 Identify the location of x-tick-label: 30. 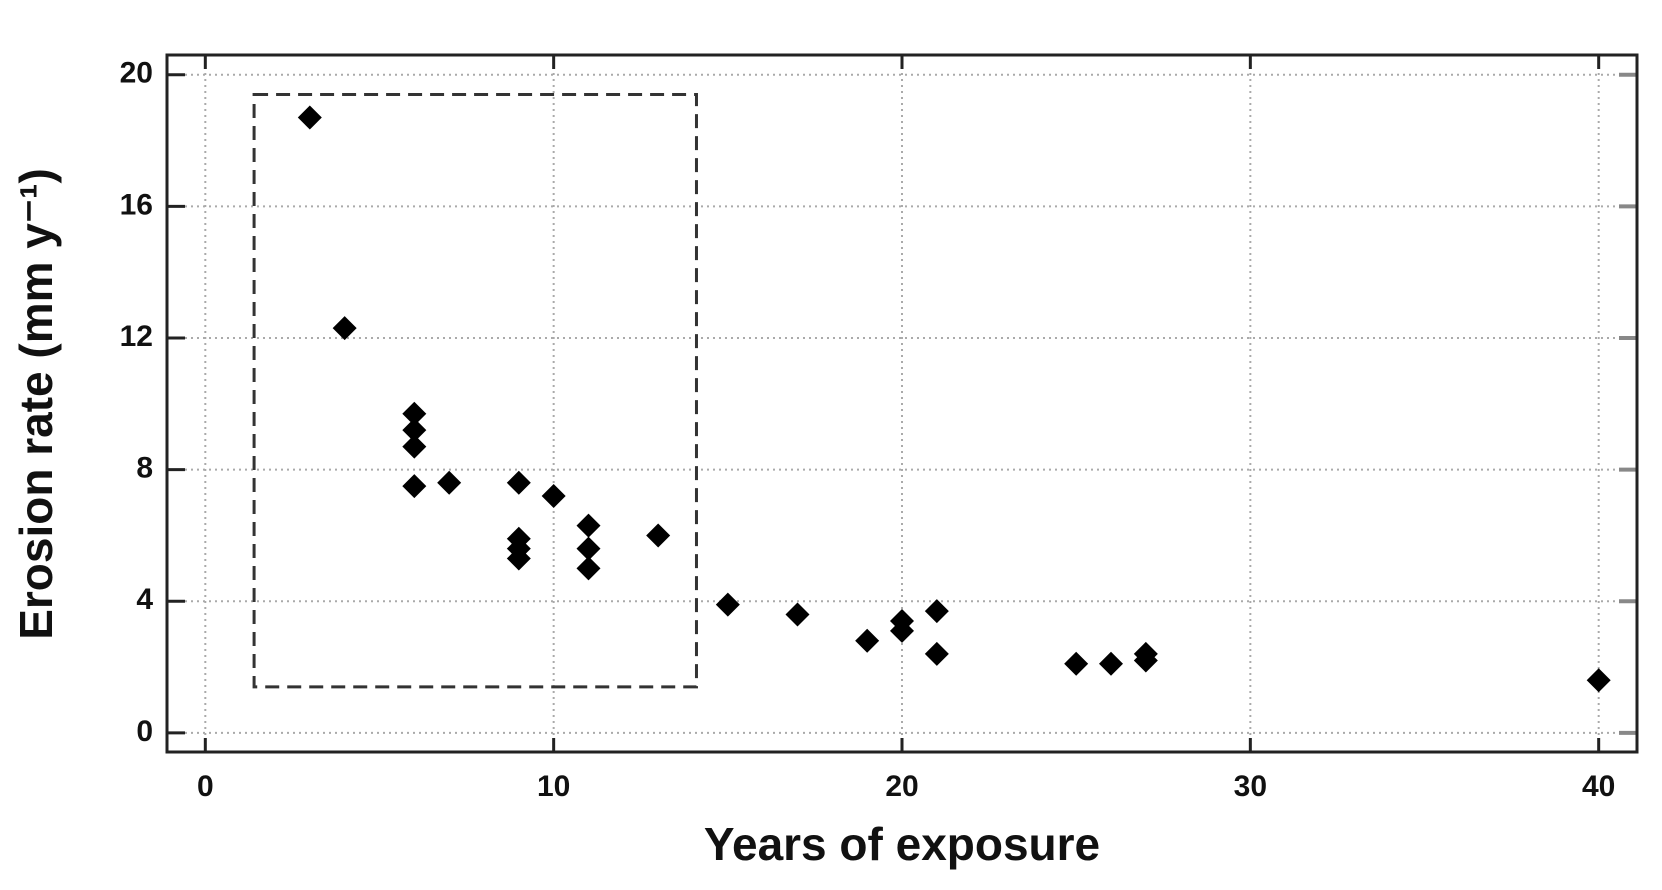
(1250, 786).